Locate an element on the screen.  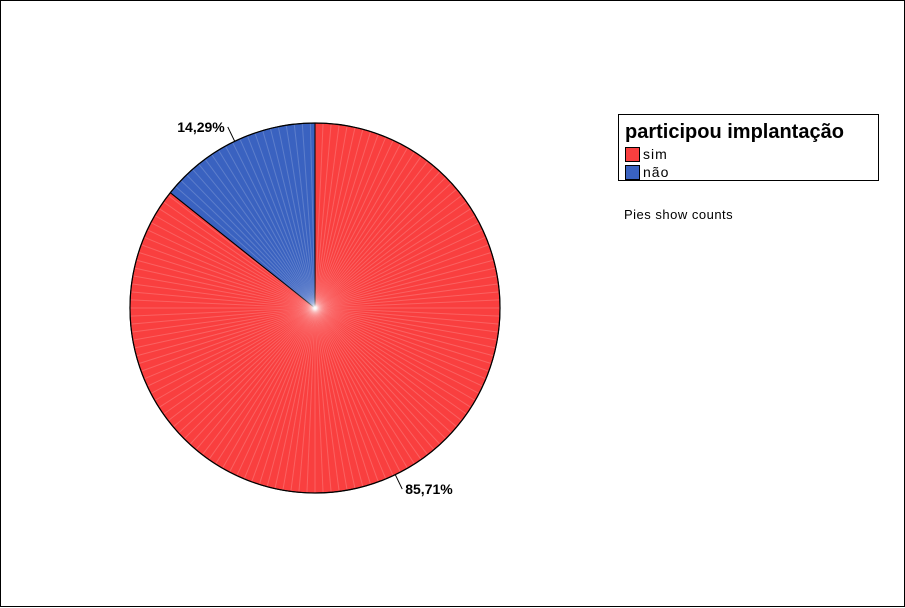
data-label-nao: 14,29% is located at coordinates (201, 127).